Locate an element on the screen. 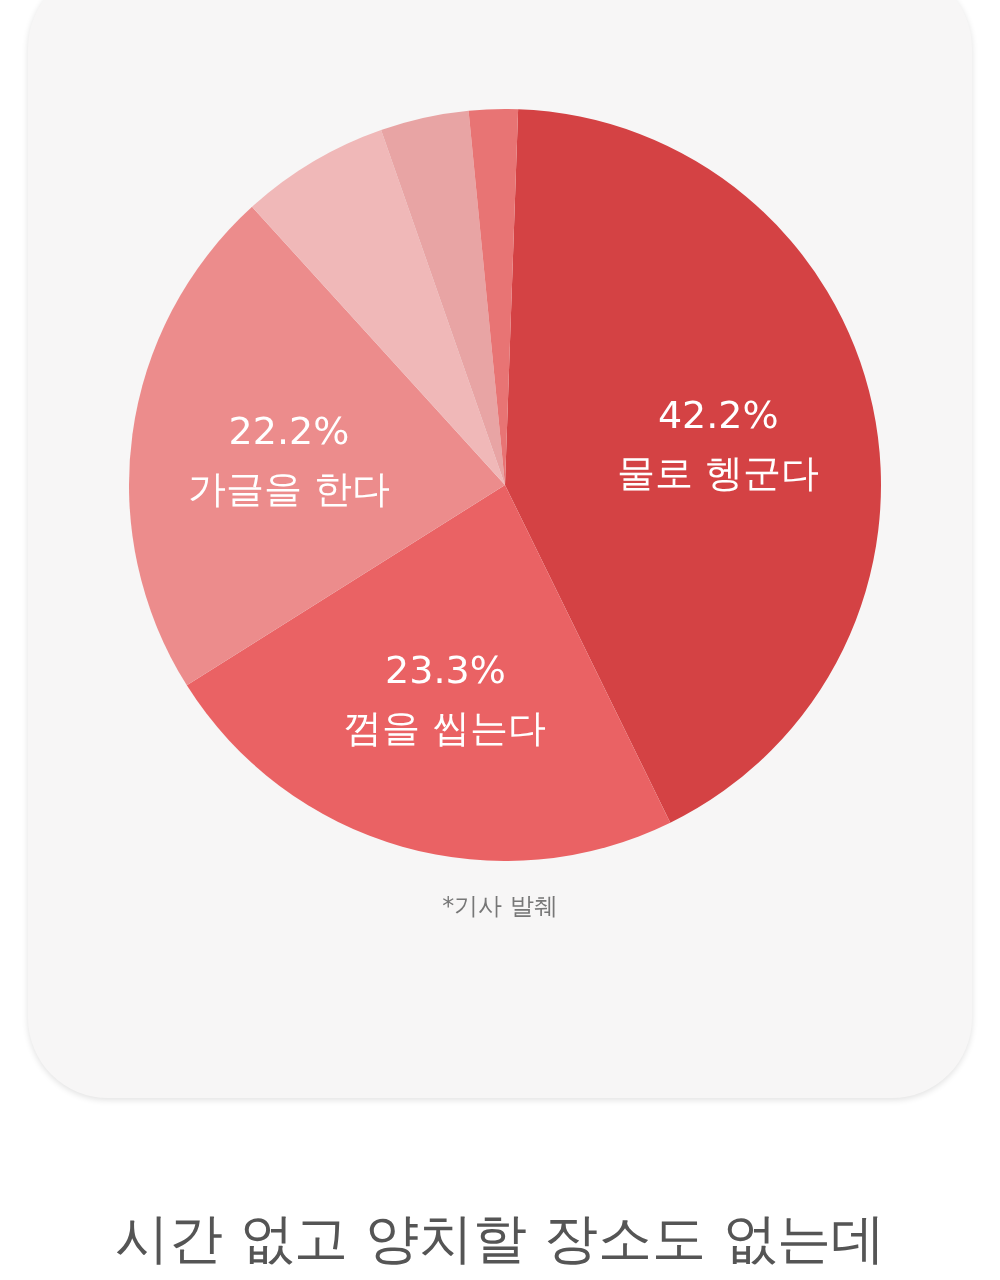 This screenshot has width=1000, height=1280. text: 시간 없고 양치할 장소도 없는데 is located at coordinates (500, 1239).